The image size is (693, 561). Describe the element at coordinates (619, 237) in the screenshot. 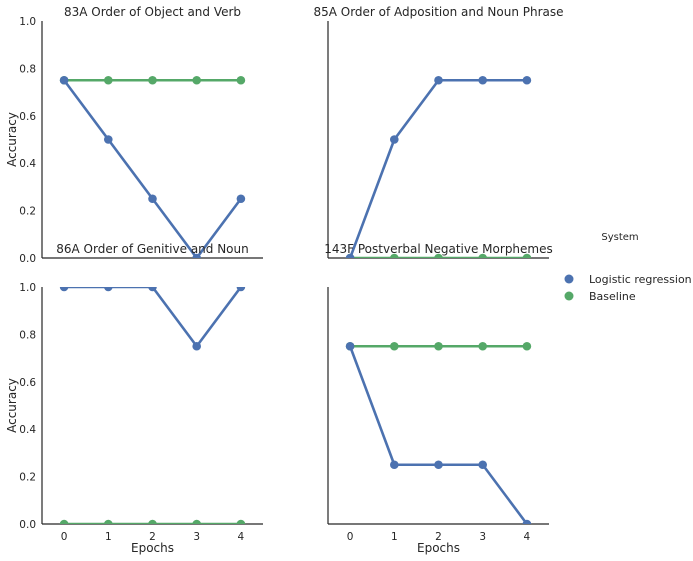

I see `legend-title: System` at that location.